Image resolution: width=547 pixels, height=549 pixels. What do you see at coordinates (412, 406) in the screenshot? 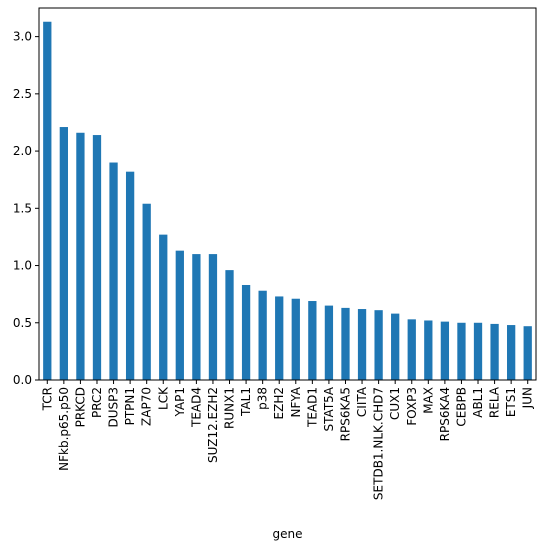
I see `x-tick-label: FOXP3` at bounding box center [412, 406].